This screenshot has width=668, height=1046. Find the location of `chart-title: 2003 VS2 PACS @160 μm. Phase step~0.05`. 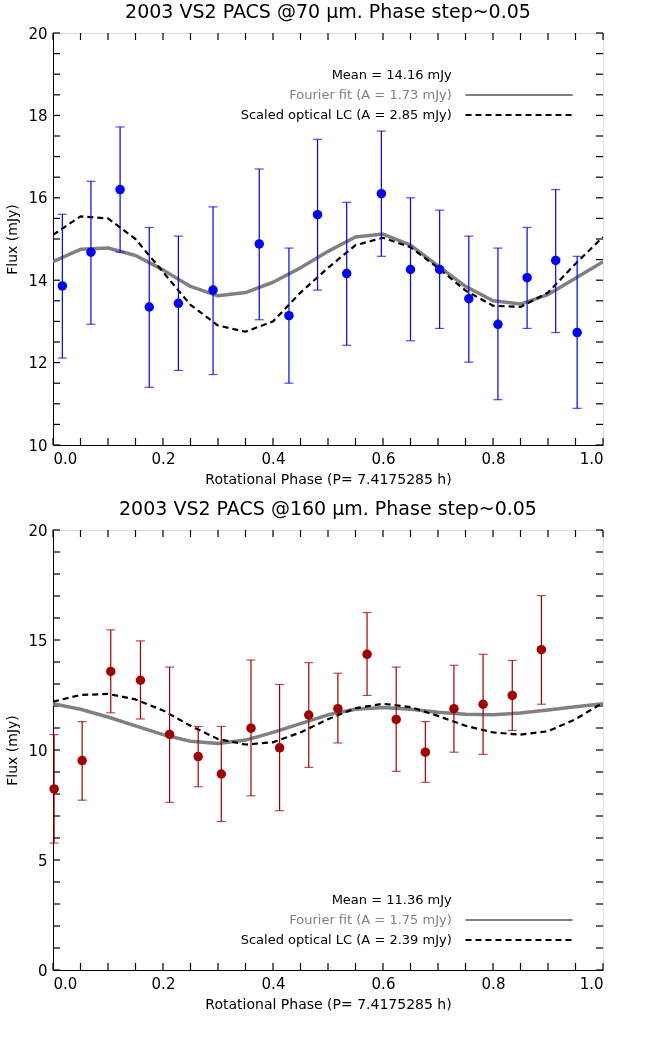

chart-title: 2003 VS2 PACS @160 μm. Phase step~0.05 is located at coordinates (328, 508).